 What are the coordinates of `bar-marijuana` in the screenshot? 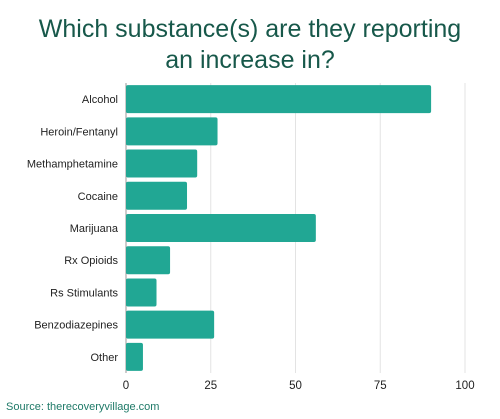 It's located at (221, 228).